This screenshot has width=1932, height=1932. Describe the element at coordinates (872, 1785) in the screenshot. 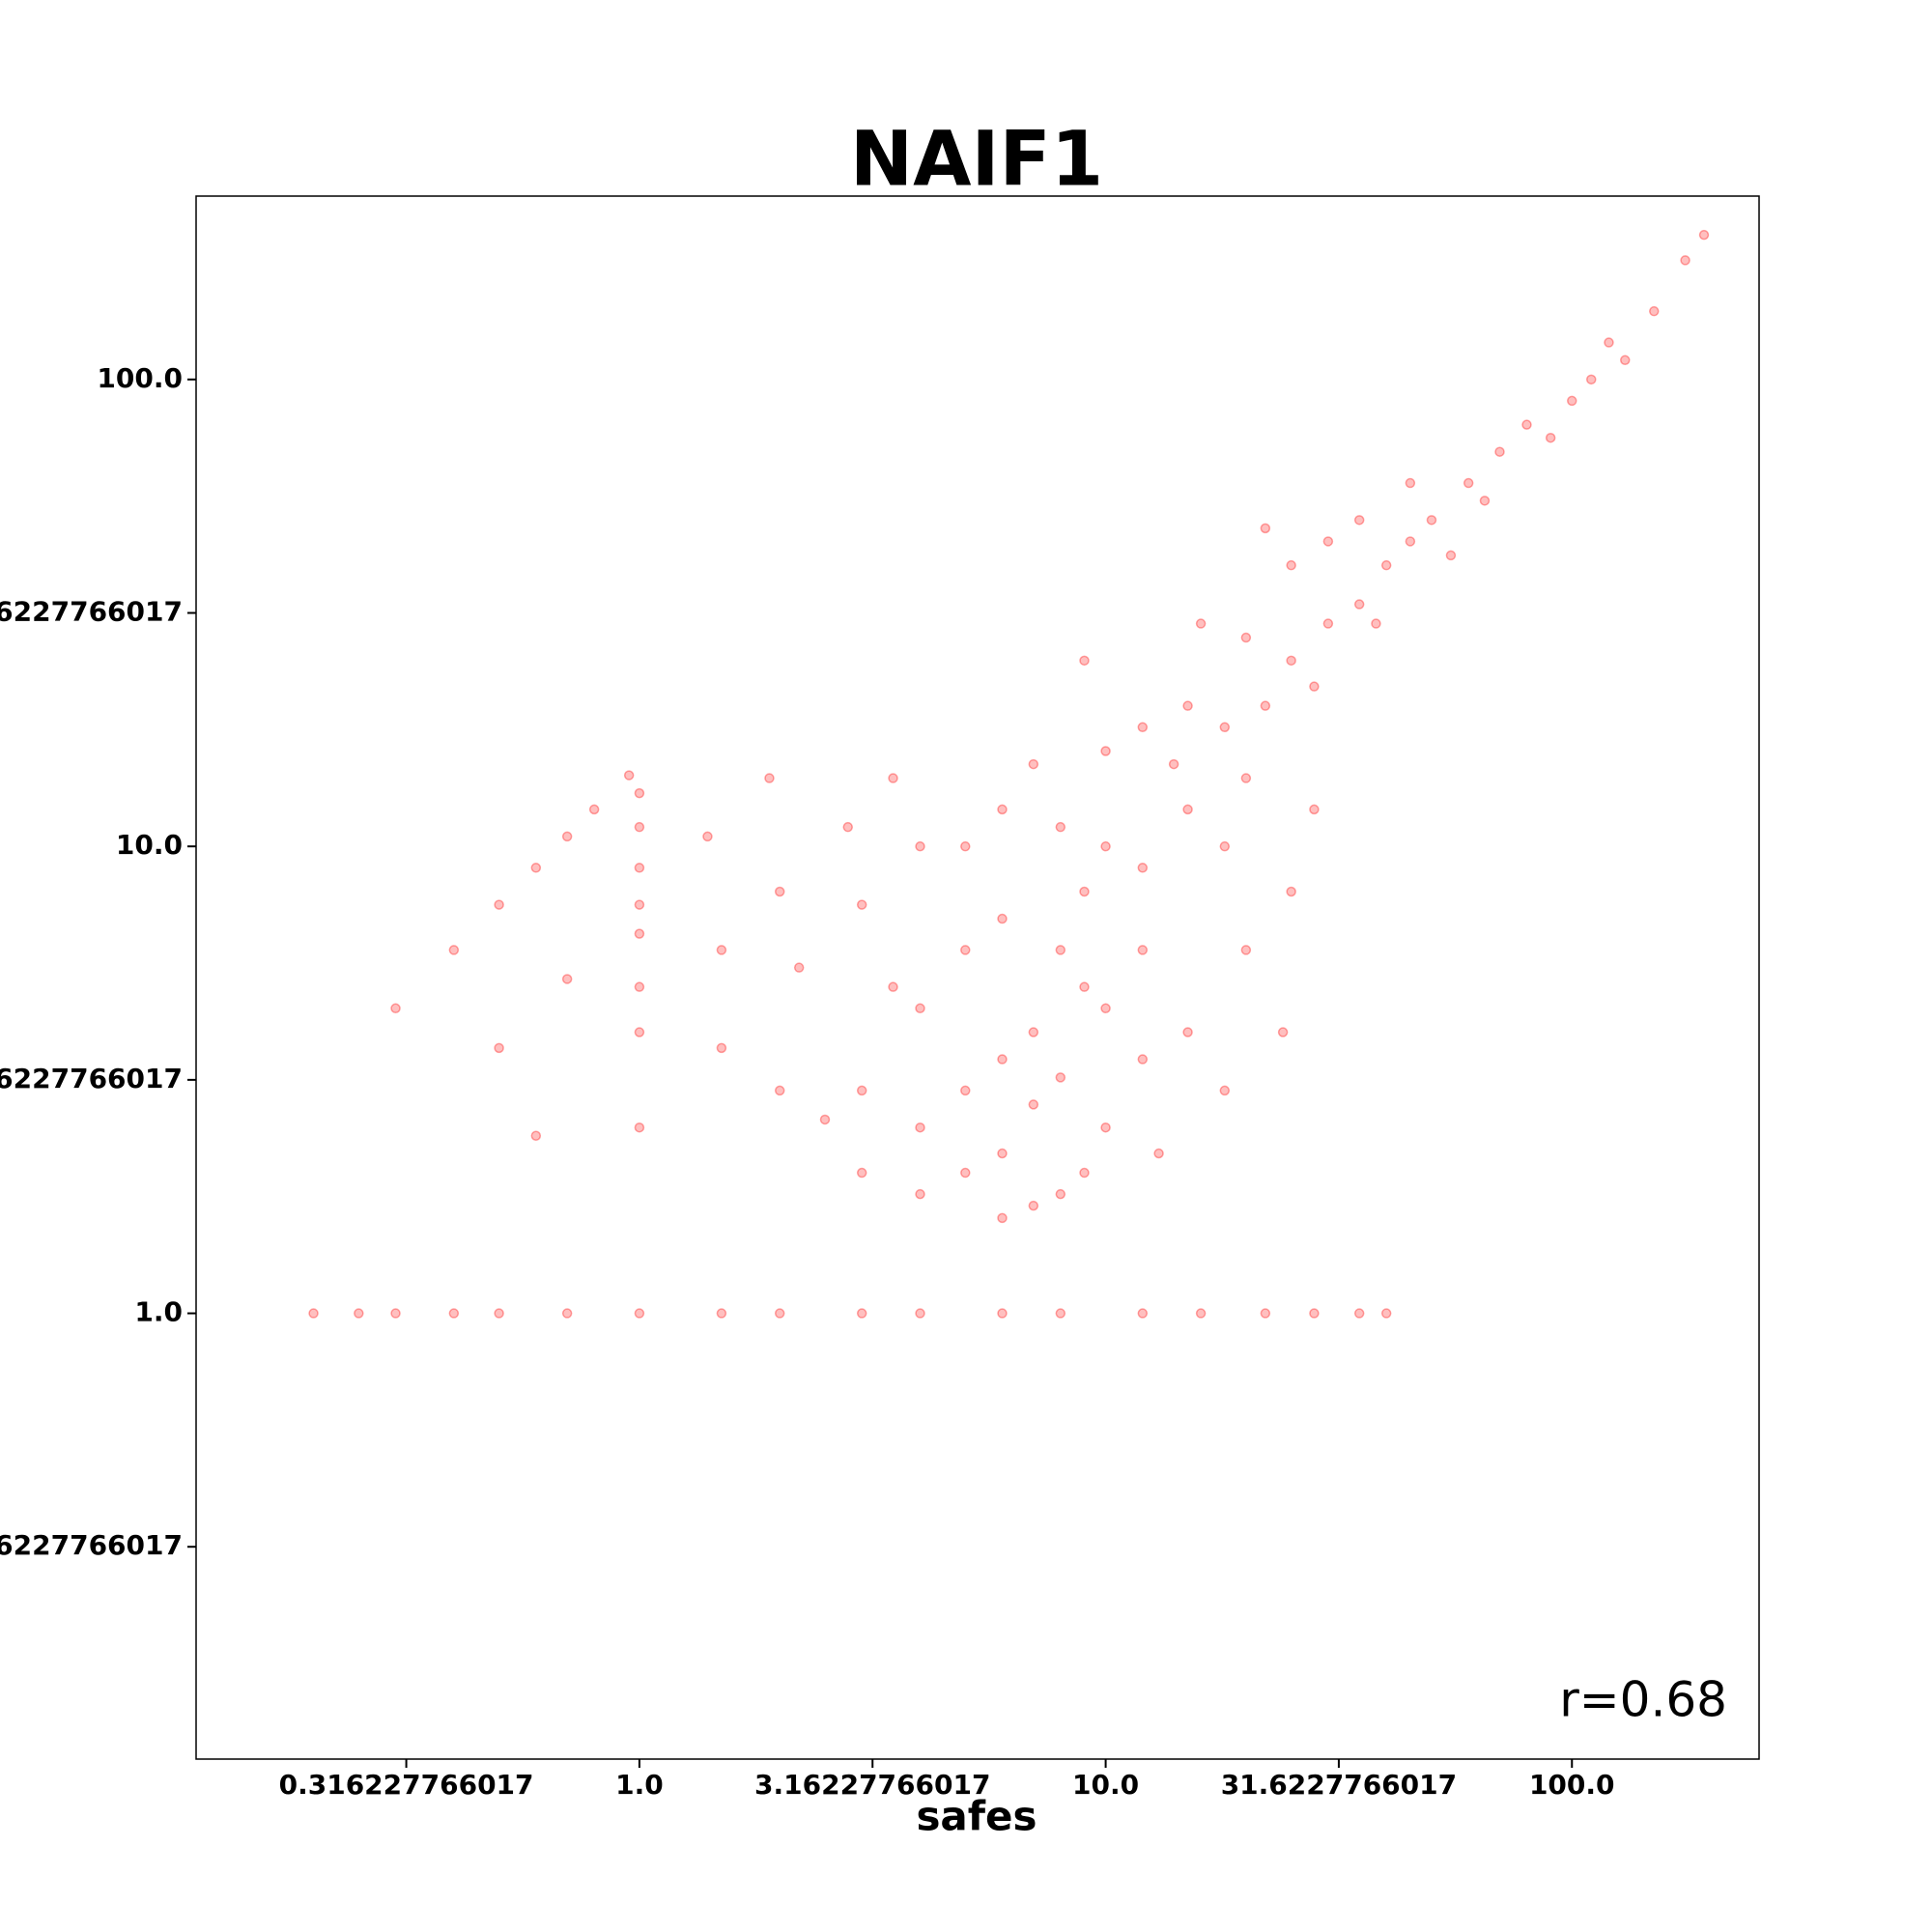

I see `x-tick-label: 3.16227766017` at that location.